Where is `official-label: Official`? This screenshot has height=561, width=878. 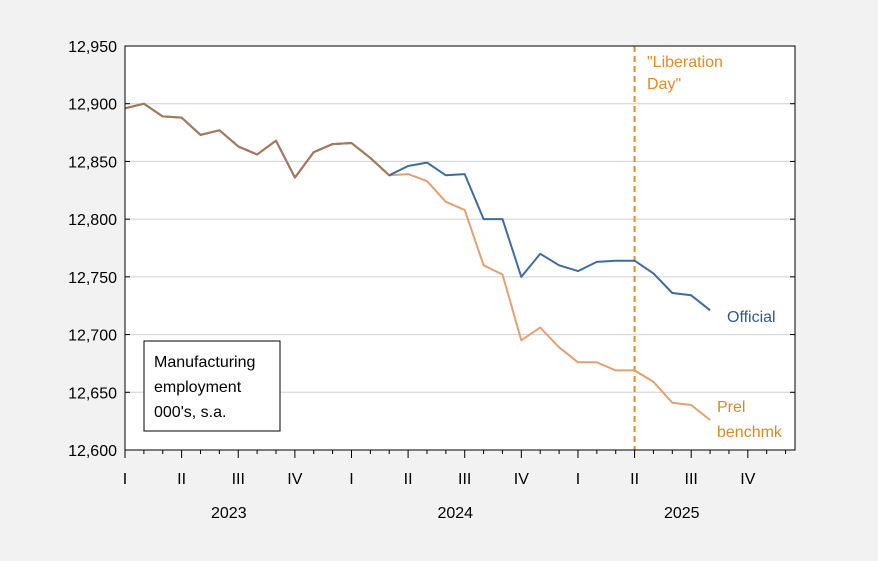 official-label: Official is located at coordinates (751, 317).